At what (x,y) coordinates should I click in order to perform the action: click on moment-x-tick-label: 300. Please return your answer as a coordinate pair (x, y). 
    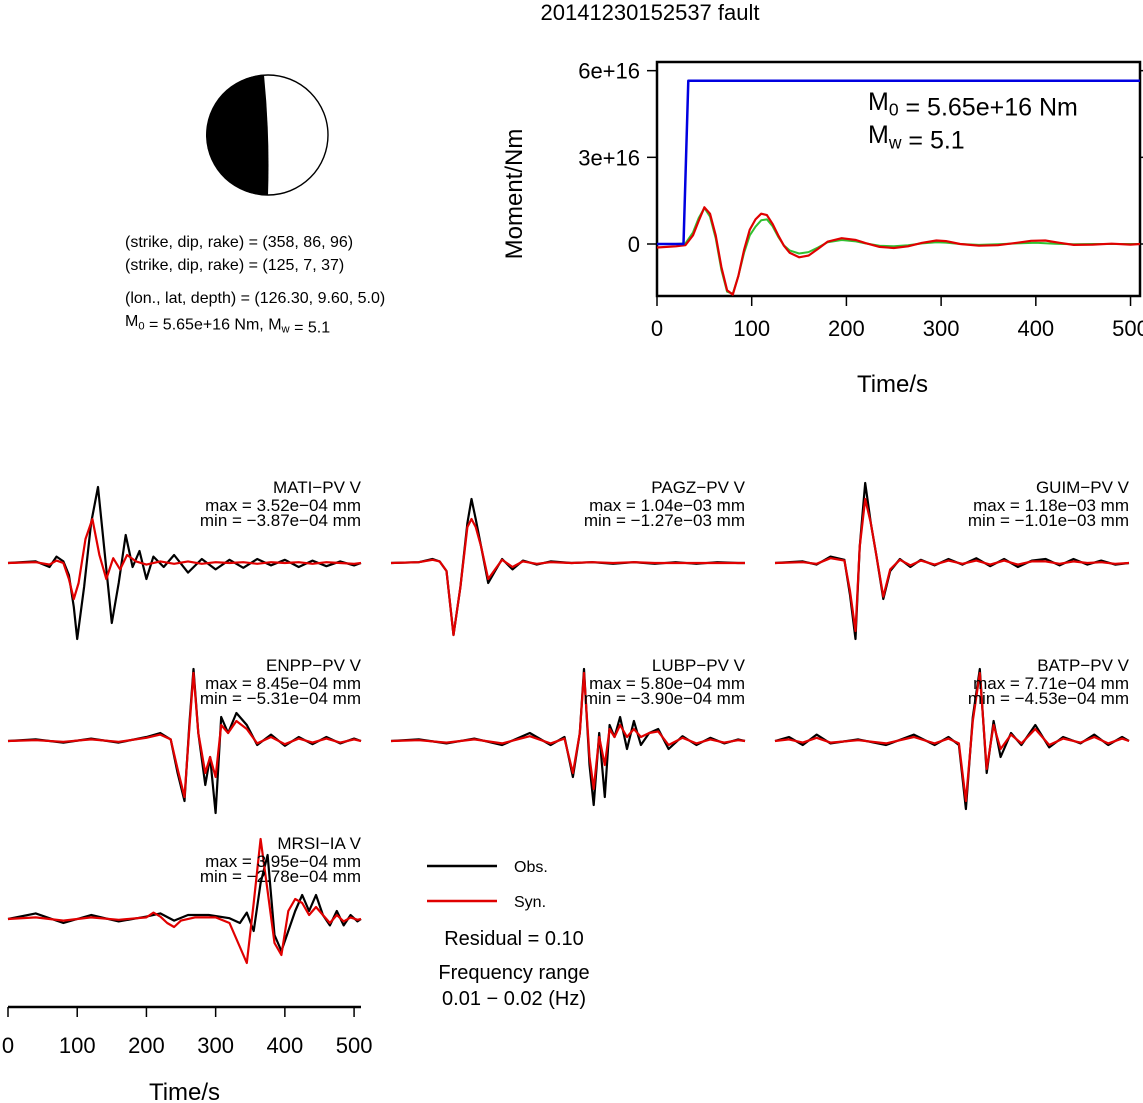
    Looking at the image, I should click on (941, 328).